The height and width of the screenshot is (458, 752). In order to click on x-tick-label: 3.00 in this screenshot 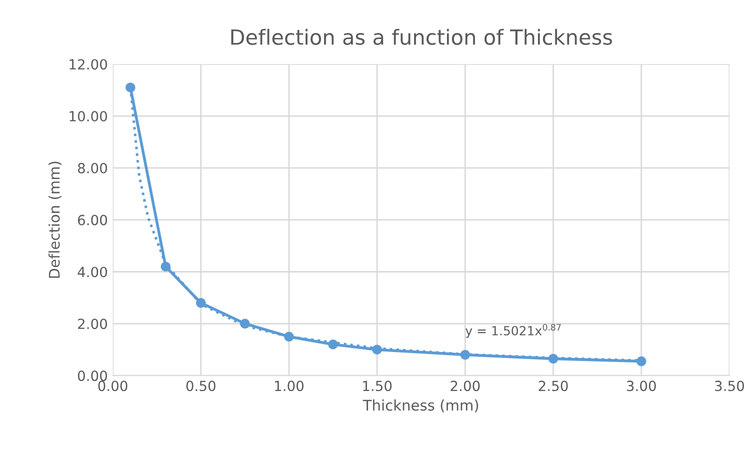, I will do `click(641, 386)`.